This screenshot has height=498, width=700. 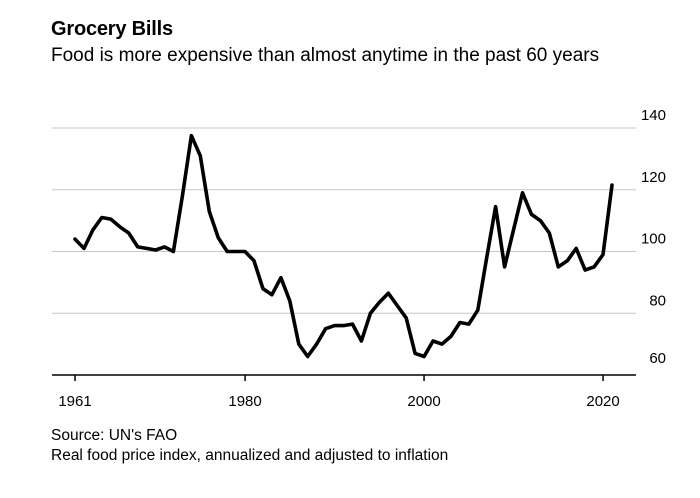 What do you see at coordinates (459, 322) in the screenshot?
I see `data-point-2004` at bounding box center [459, 322].